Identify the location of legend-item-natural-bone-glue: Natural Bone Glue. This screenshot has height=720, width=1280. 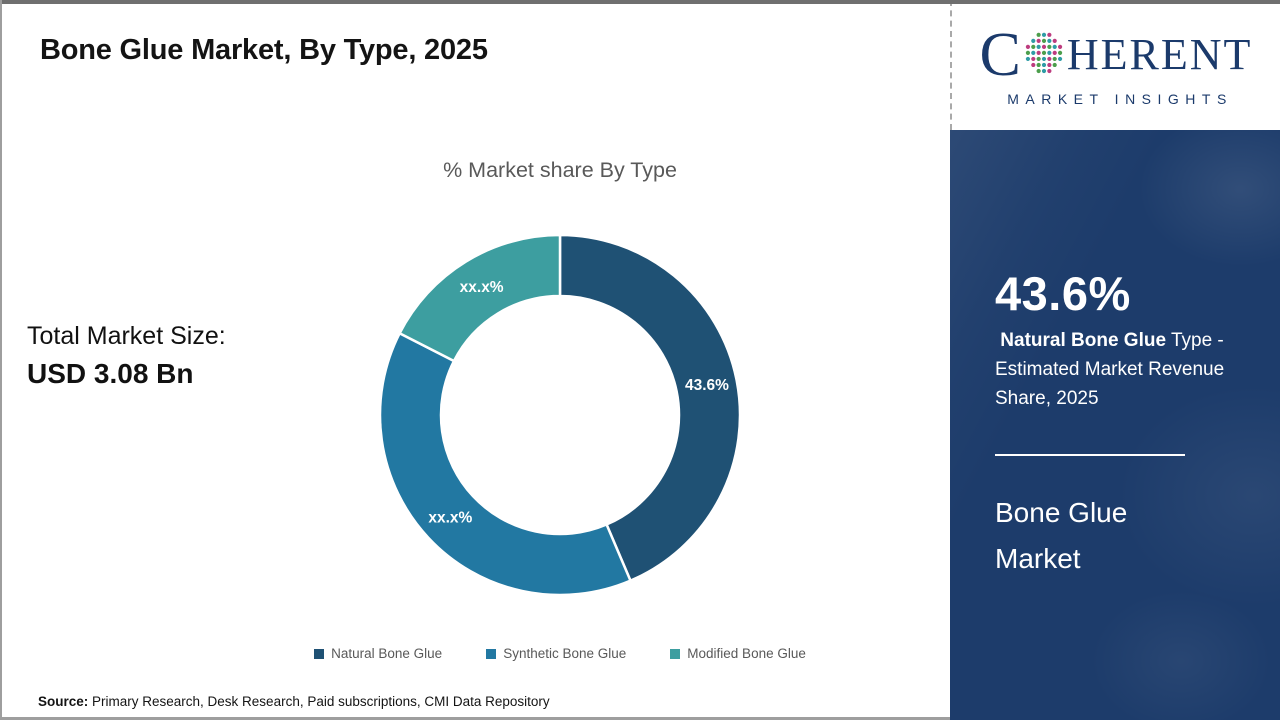
(378, 653).